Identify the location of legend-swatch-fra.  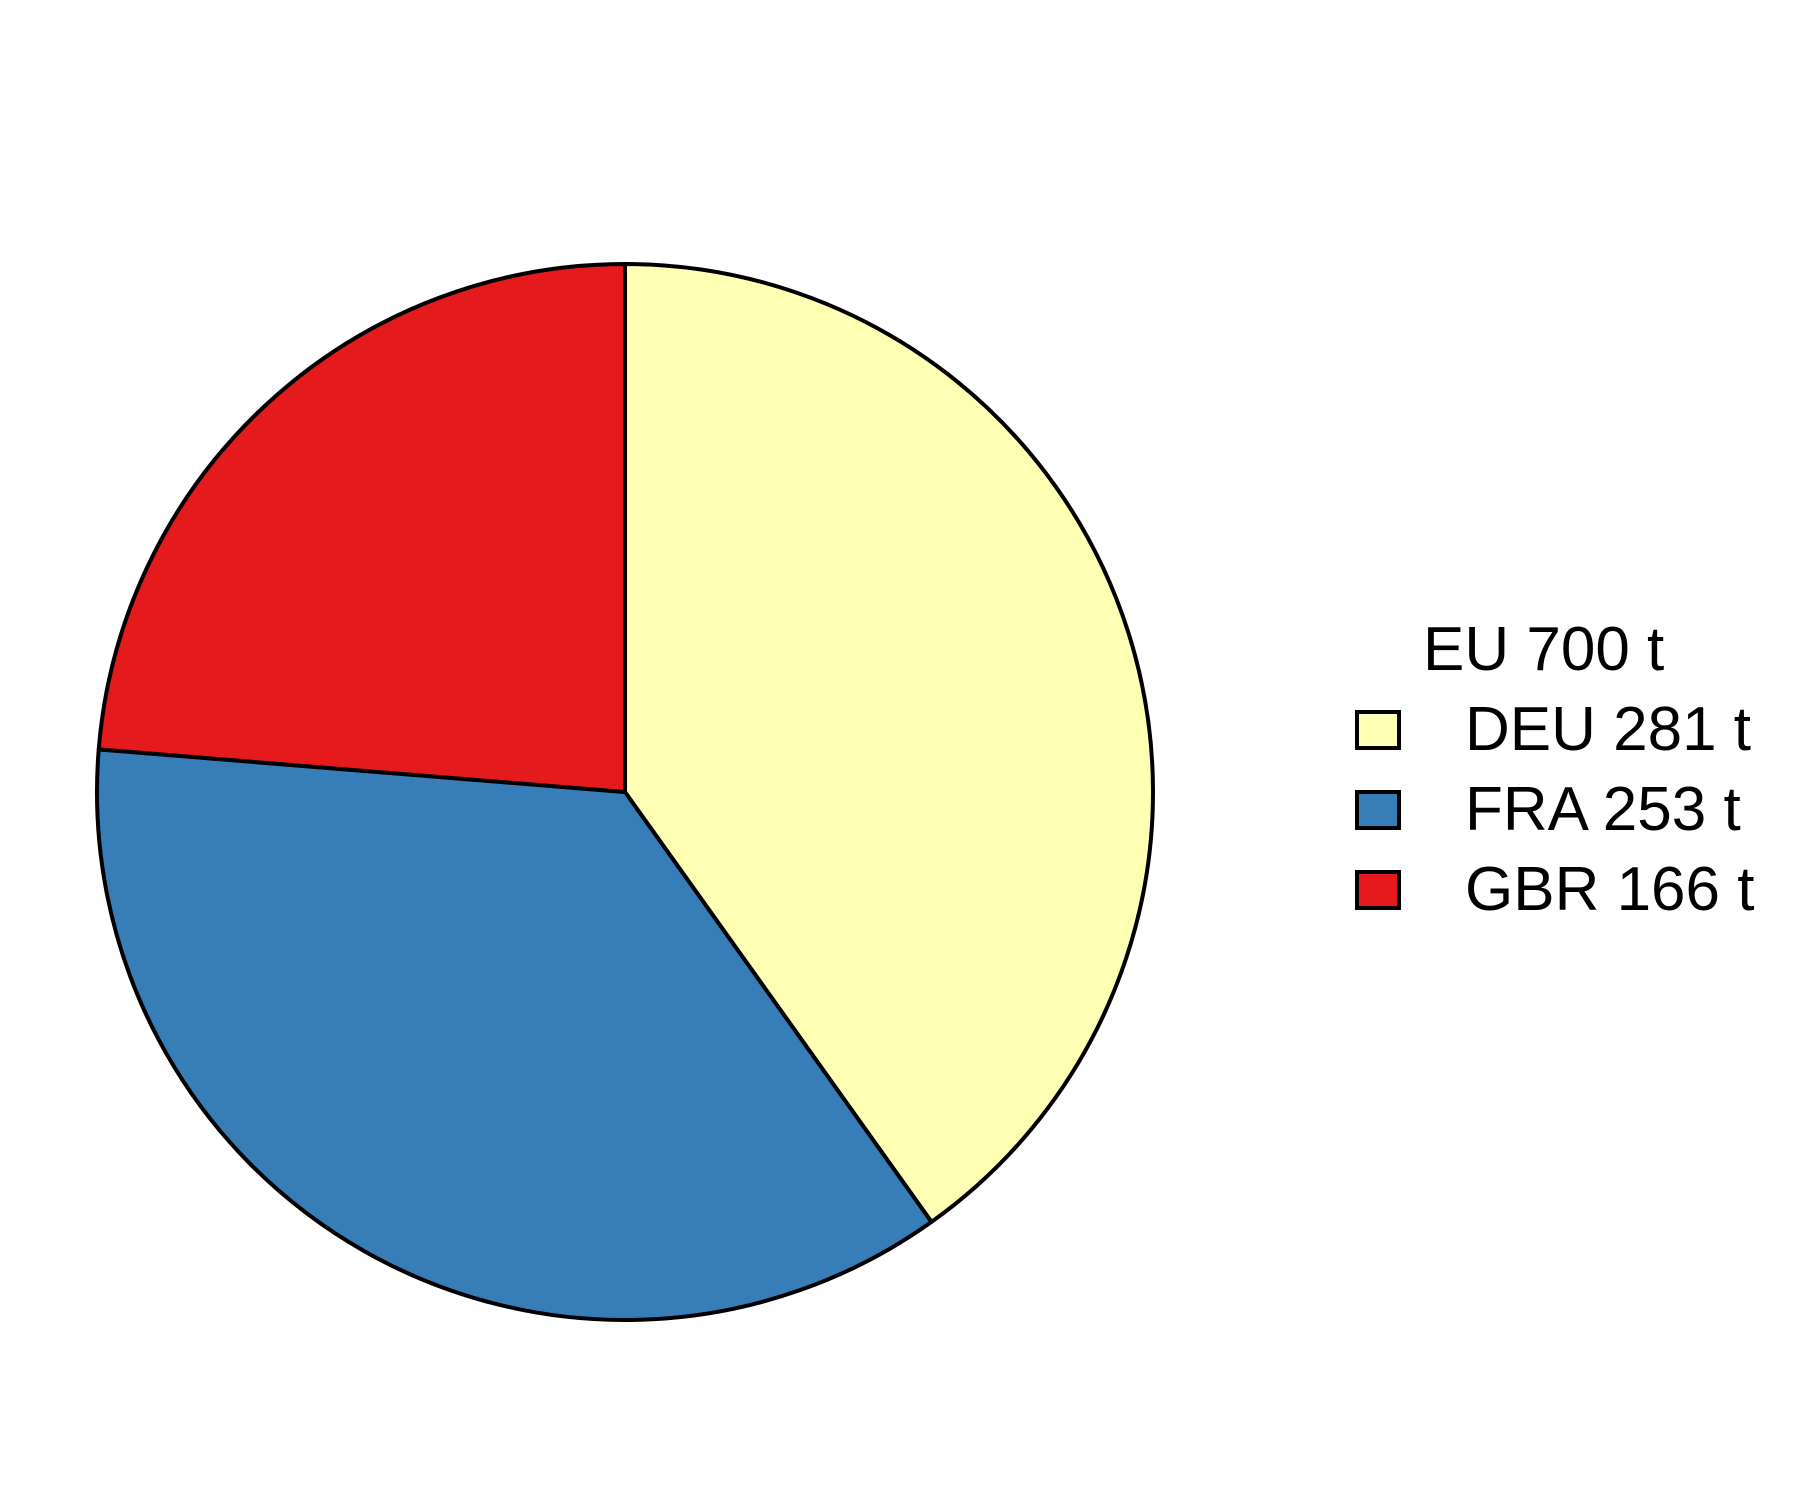
(1378, 810).